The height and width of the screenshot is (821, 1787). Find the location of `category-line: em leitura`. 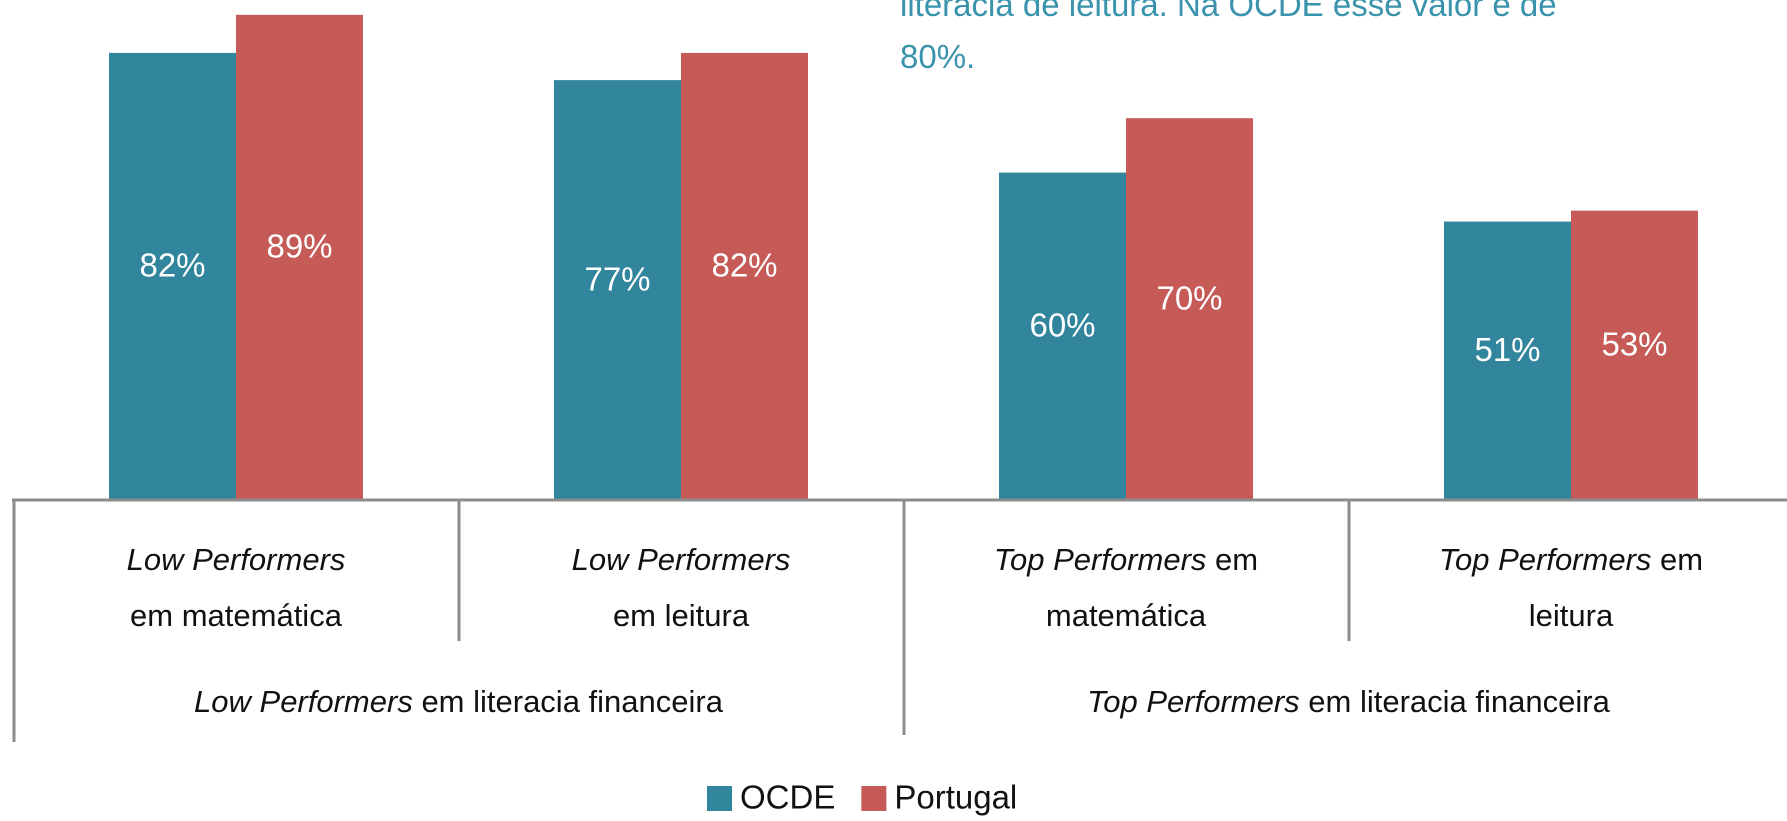

category-line: em leitura is located at coordinates (681, 616).